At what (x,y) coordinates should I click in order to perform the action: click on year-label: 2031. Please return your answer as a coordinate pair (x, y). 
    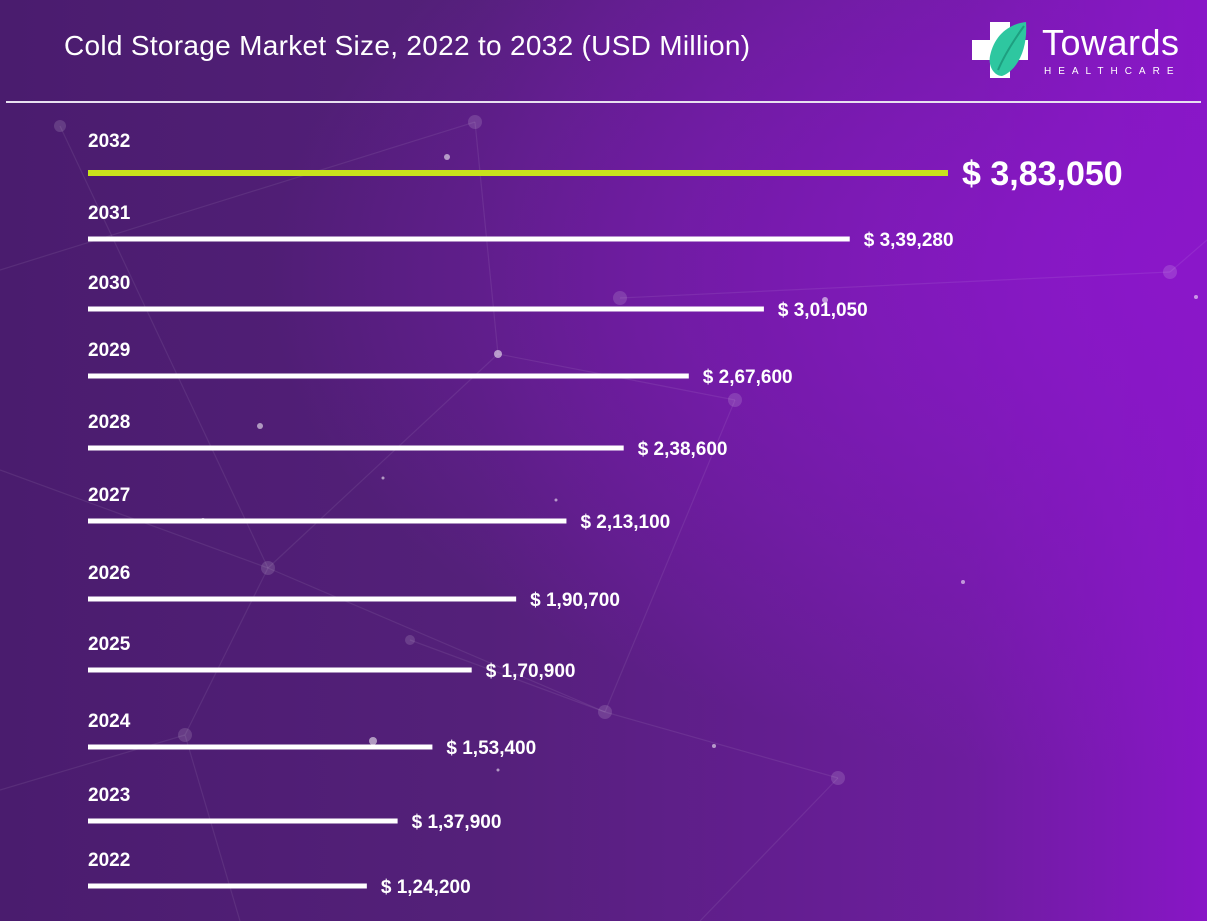
    Looking at the image, I should click on (109, 213).